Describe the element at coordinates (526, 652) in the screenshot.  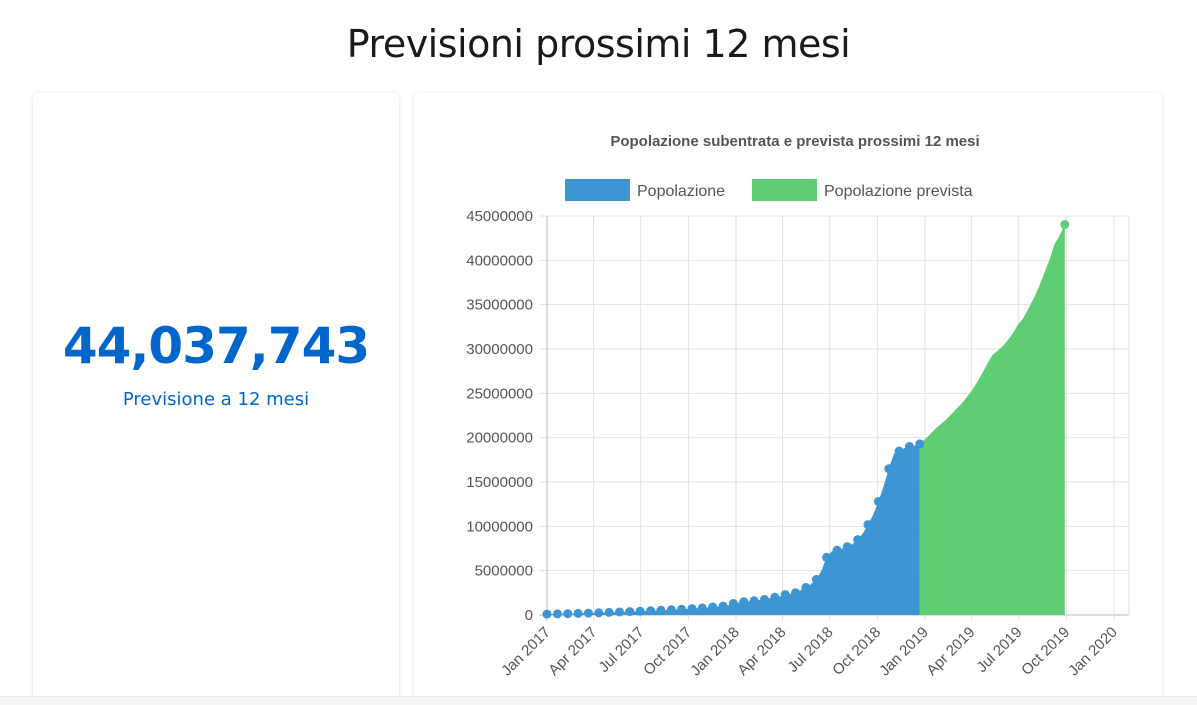
I see `x-tick-label: Jan 2017` at that location.